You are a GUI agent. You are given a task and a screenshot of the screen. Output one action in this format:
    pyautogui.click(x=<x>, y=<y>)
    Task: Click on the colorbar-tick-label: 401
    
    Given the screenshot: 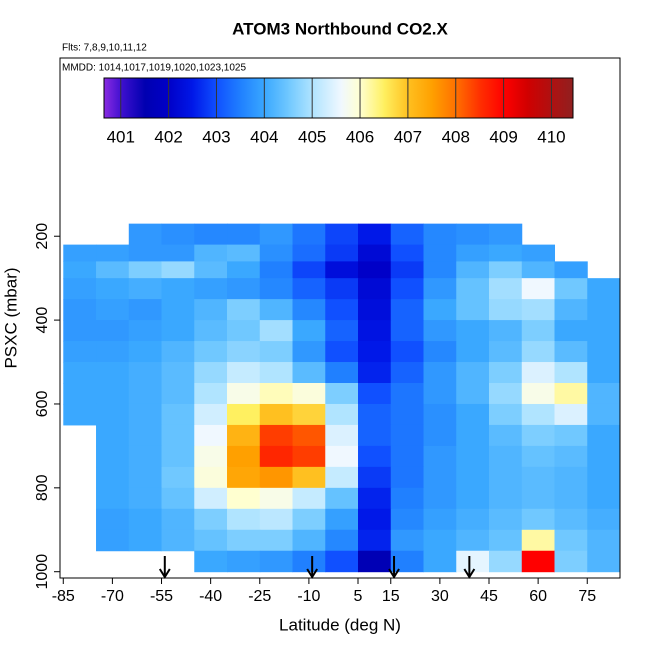 What is the action you would take?
    pyautogui.click(x=121, y=136)
    